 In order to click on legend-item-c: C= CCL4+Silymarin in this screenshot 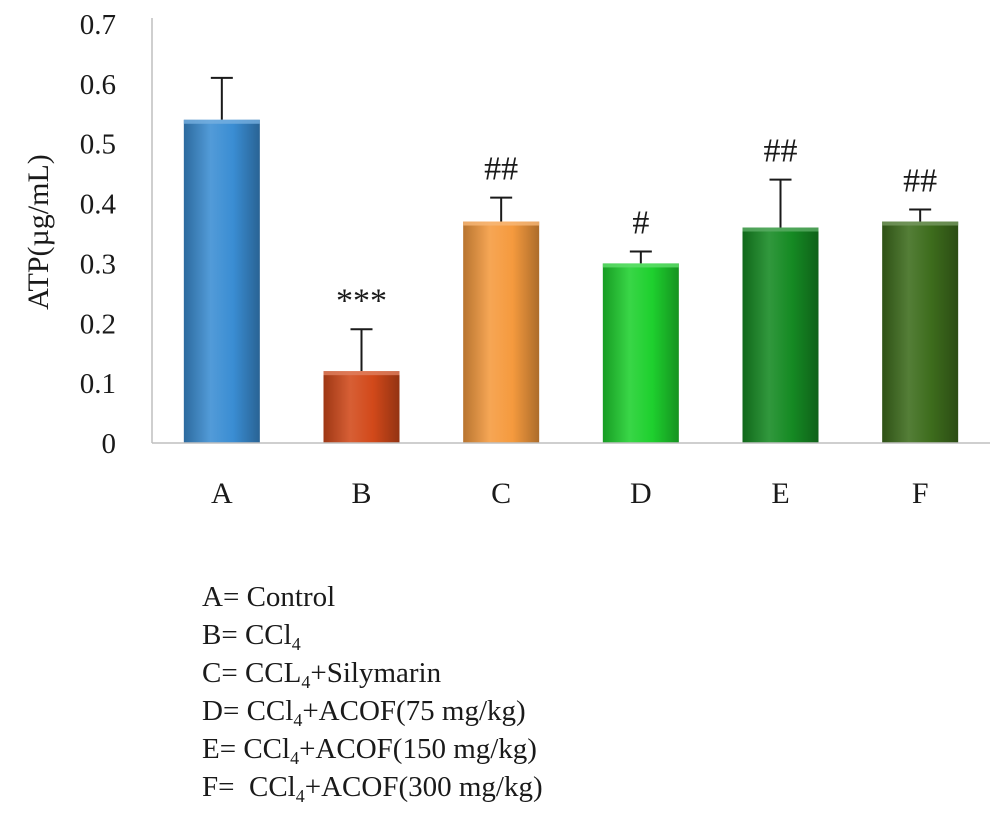, I will do `click(372, 673)`.